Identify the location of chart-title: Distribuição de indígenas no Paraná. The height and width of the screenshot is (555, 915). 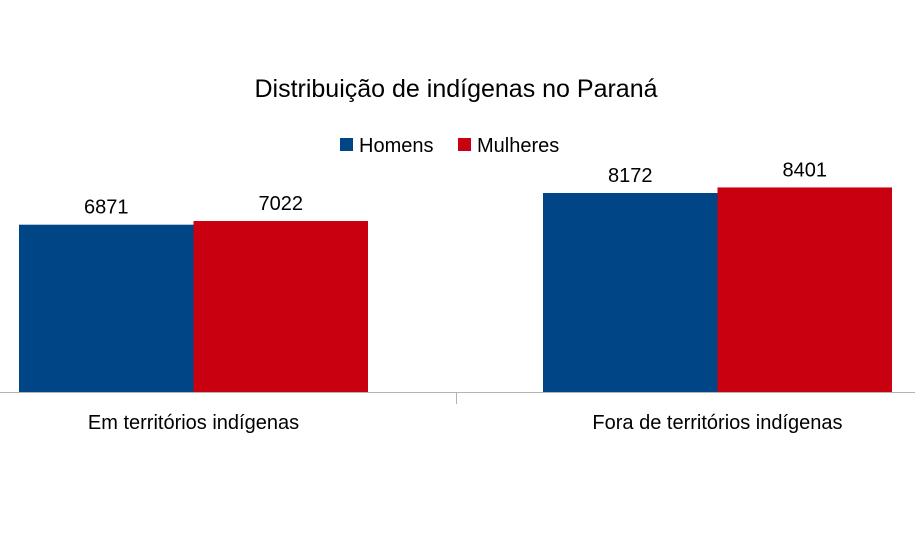
(455, 89).